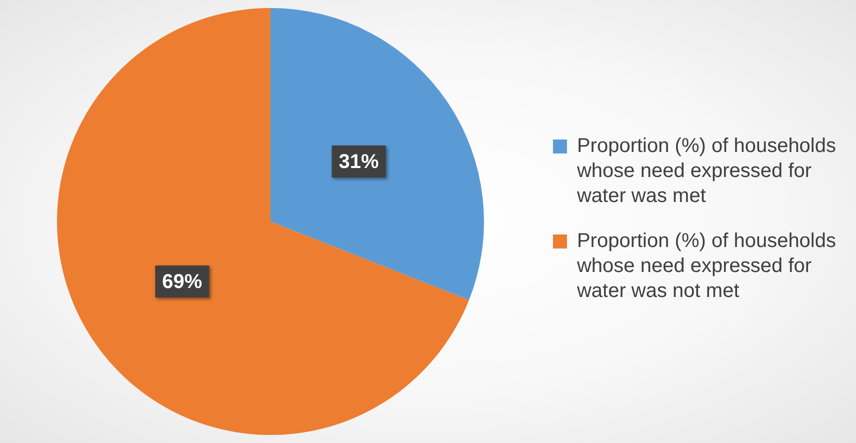 The image size is (856, 443). Describe the element at coordinates (706, 266) in the screenshot. I see `legend-label: Proportion (%) of households whose need expressed for water was not met` at that location.